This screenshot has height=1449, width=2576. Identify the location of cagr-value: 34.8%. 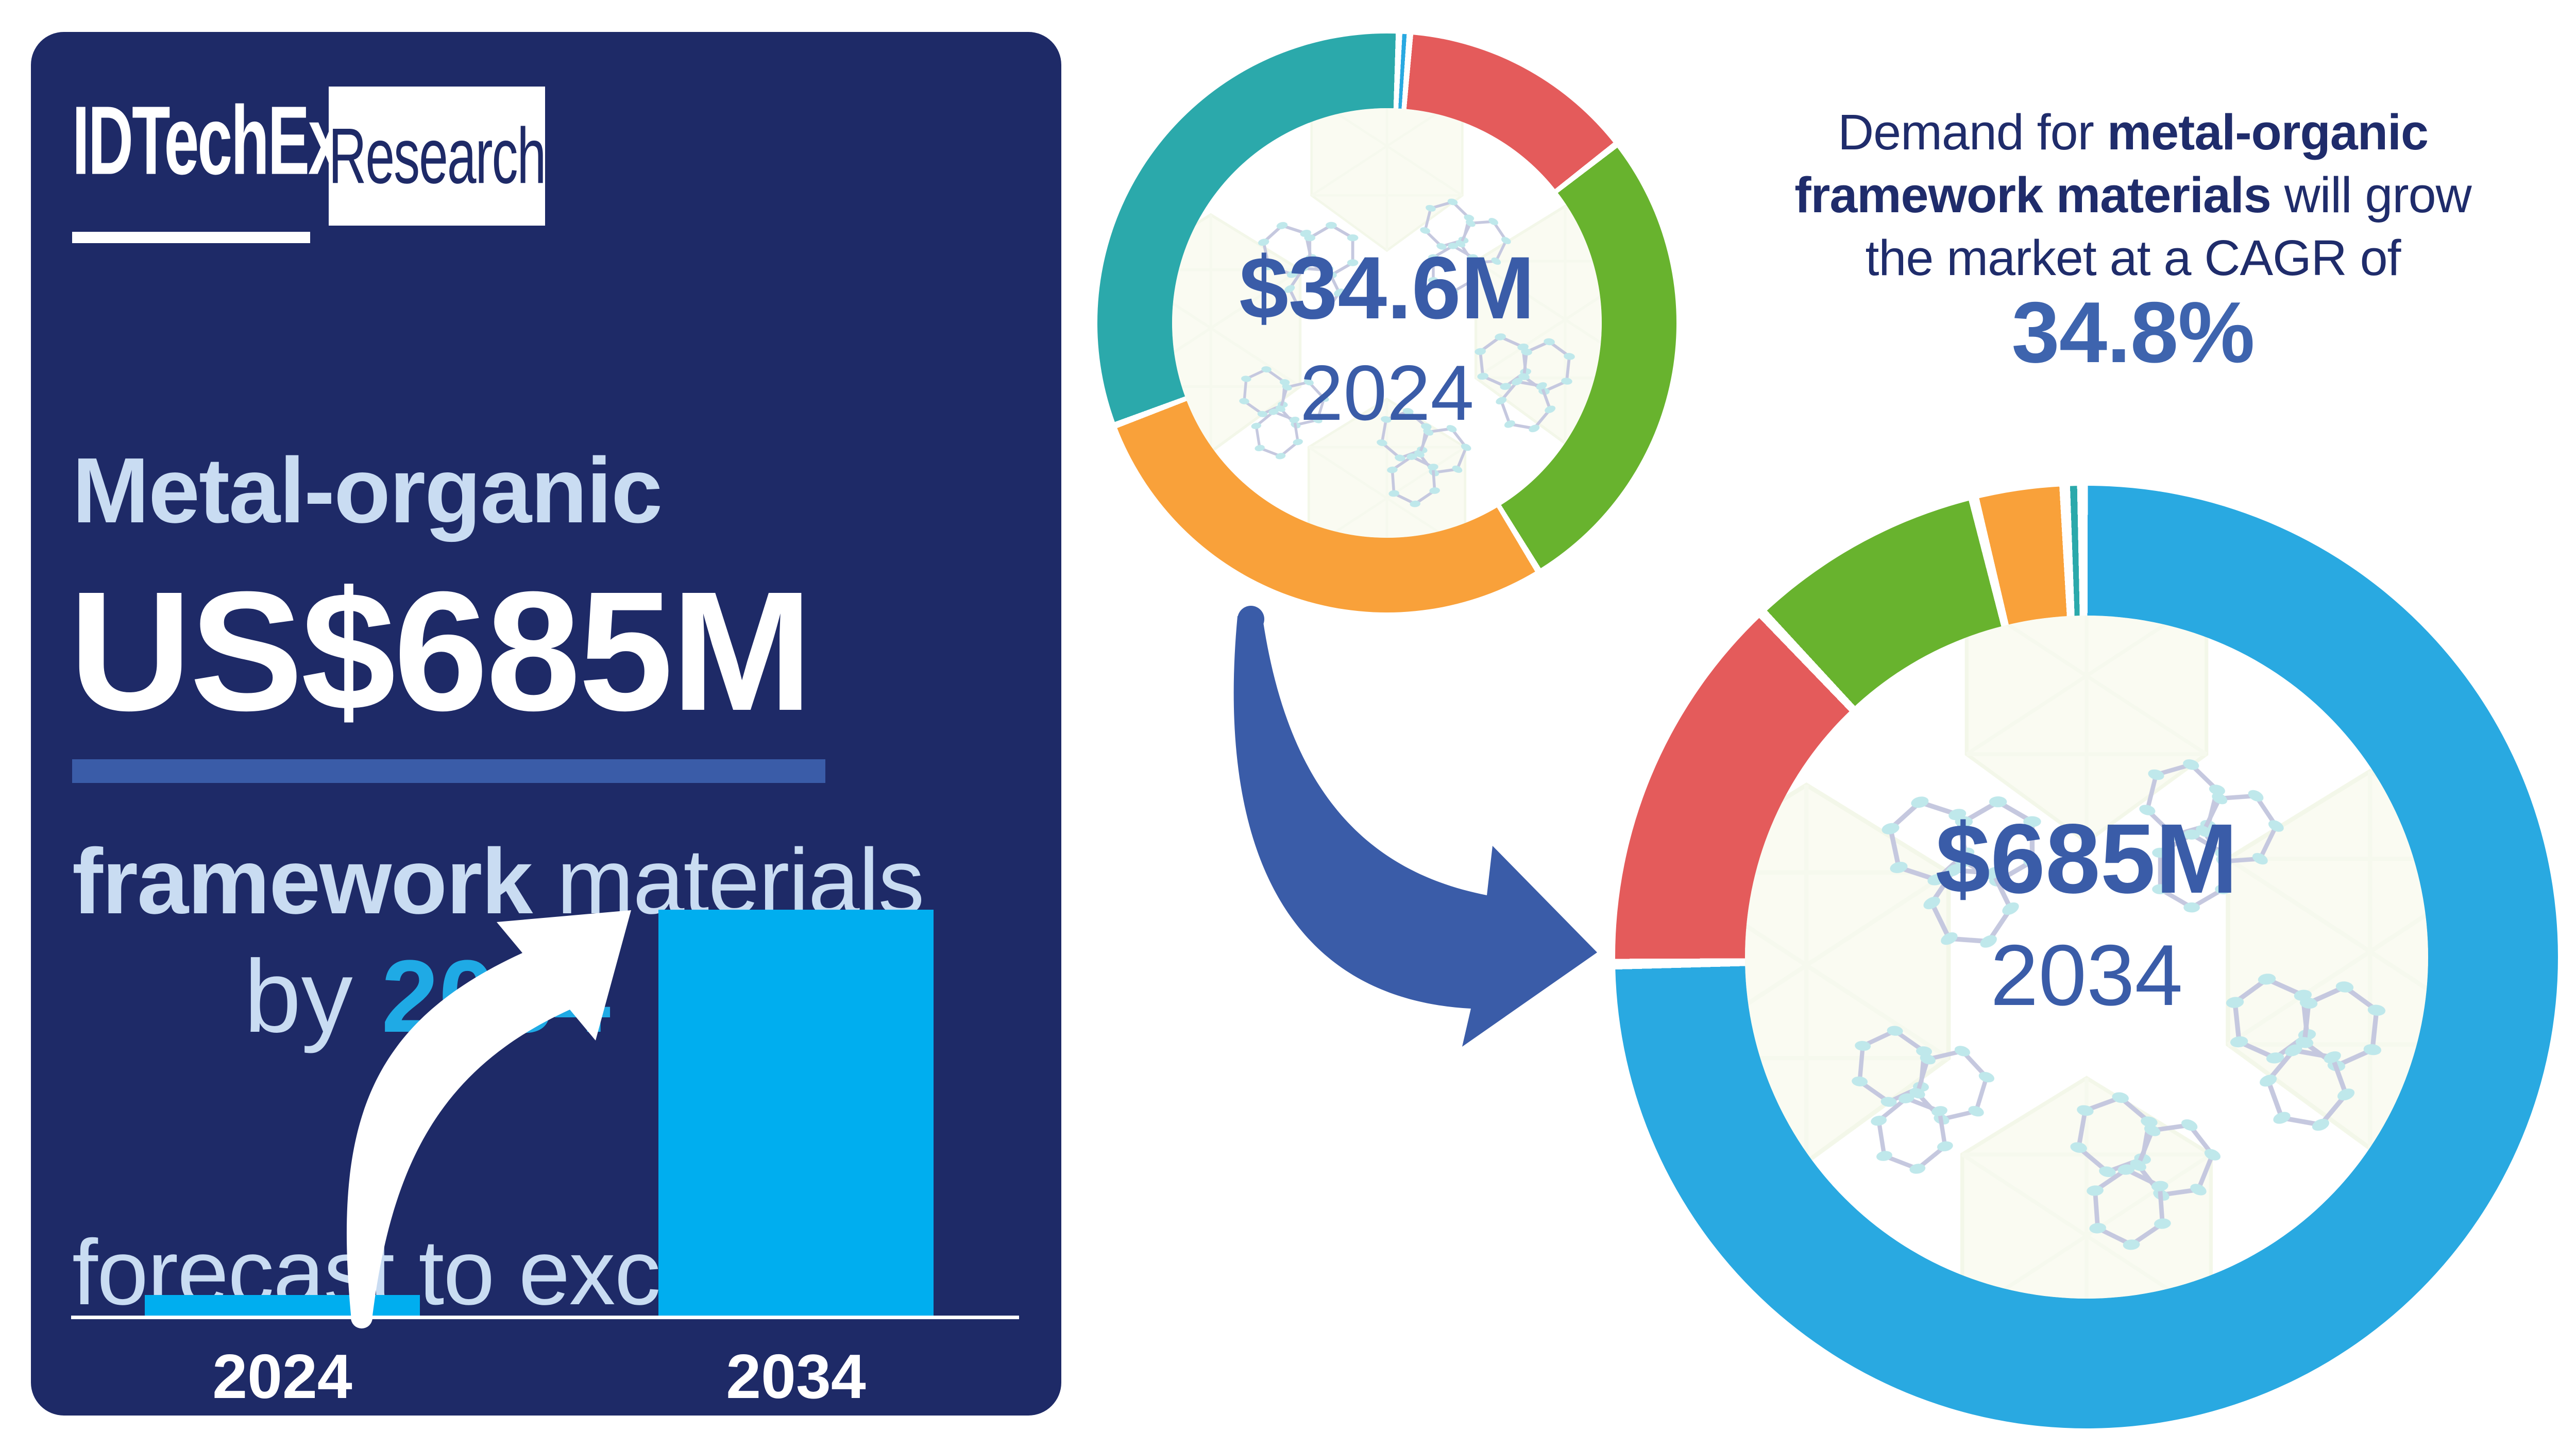
(2133, 332).